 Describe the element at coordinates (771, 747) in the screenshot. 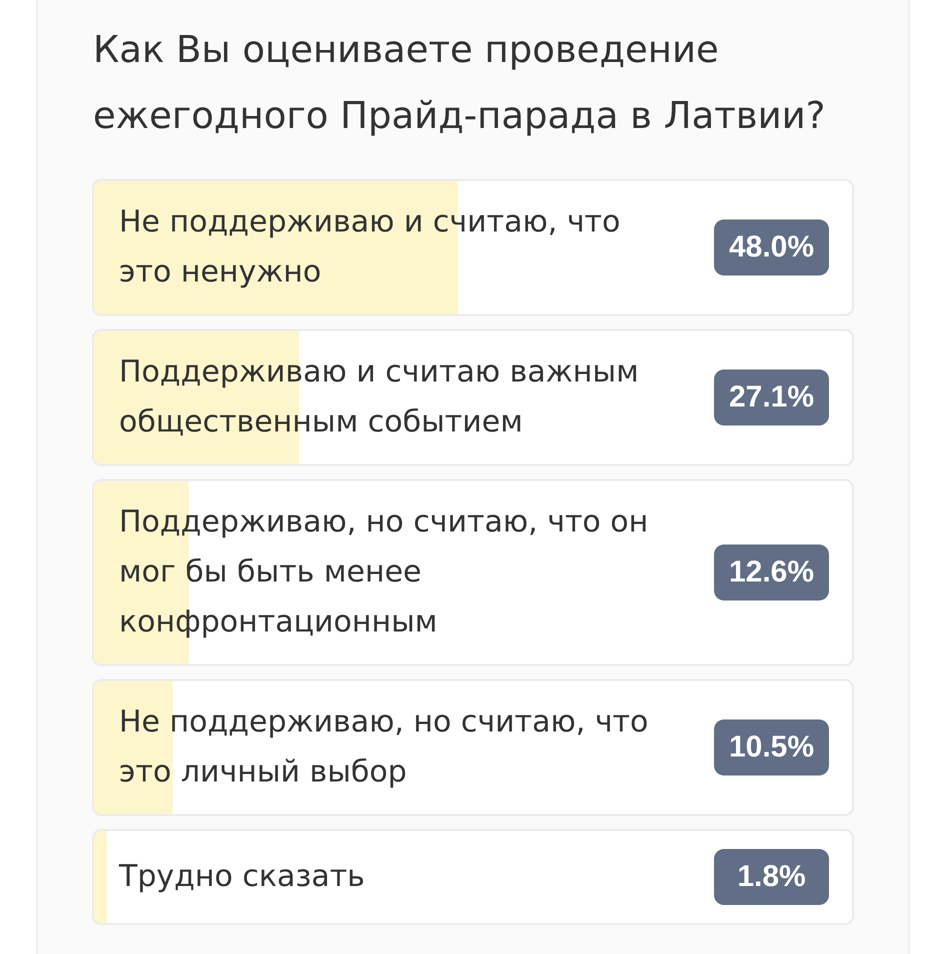

I see `data-label: 10.5%` at that location.